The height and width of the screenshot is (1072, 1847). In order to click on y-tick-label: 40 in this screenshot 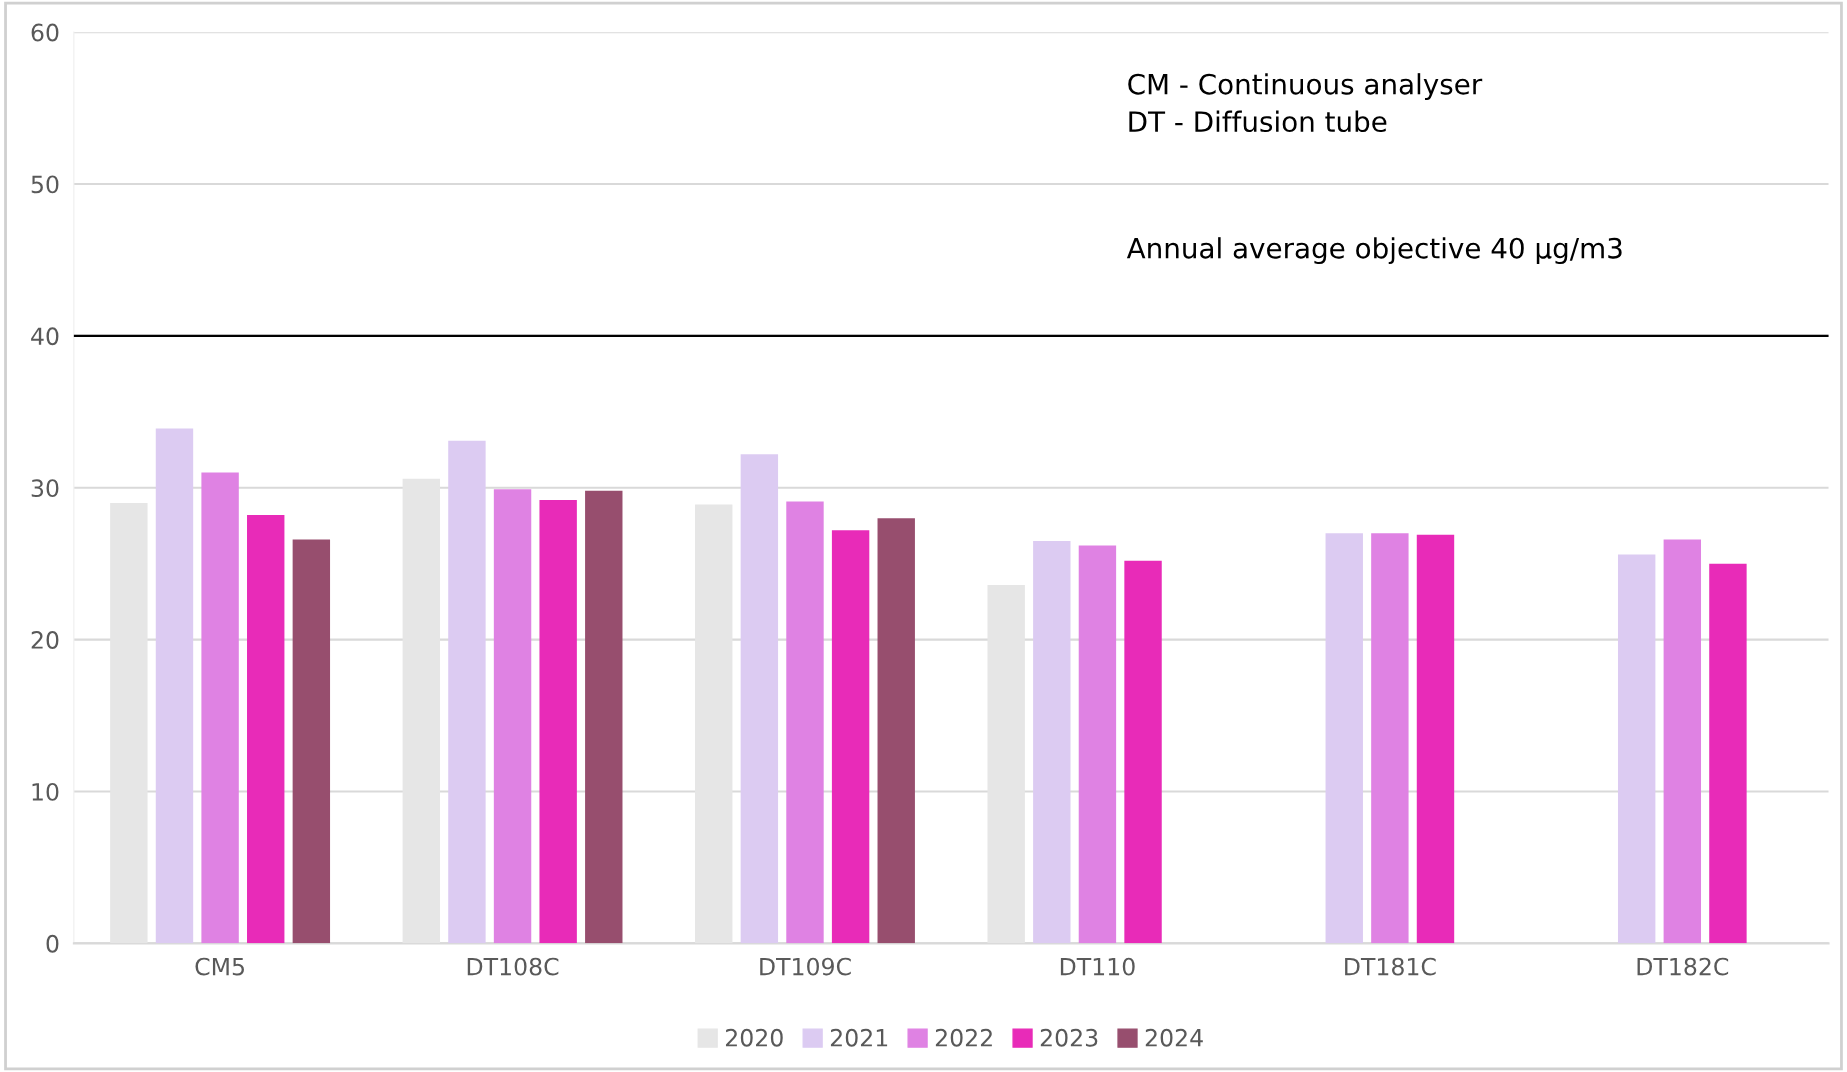, I will do `click(45, 336)`.